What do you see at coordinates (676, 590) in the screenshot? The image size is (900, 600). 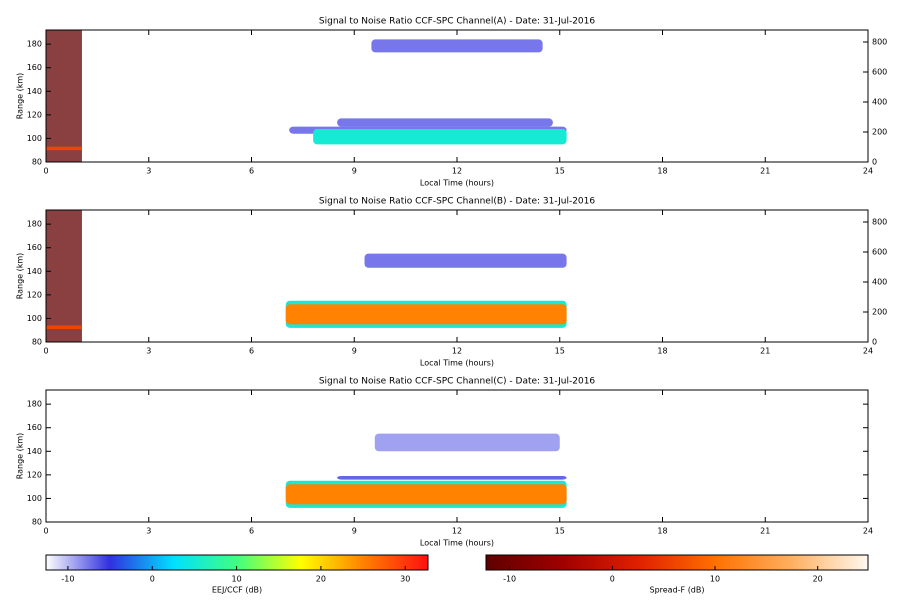 I see `colorbar-label: Spread-F (dB)` at bounding box center [676, 590].